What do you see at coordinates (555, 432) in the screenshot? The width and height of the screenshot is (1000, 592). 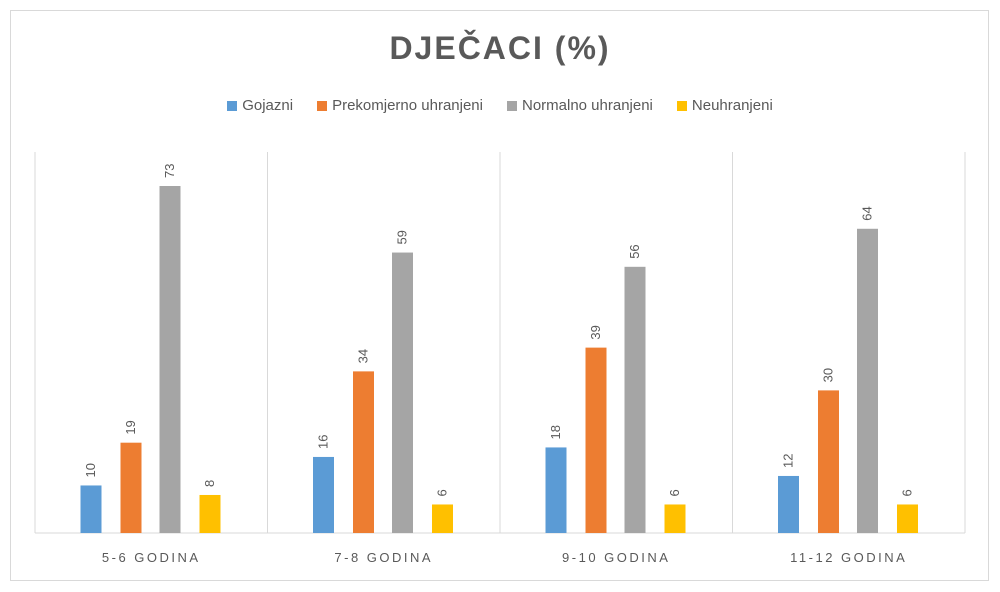 I see `data-label: 18` at bounding box center [555, 432].